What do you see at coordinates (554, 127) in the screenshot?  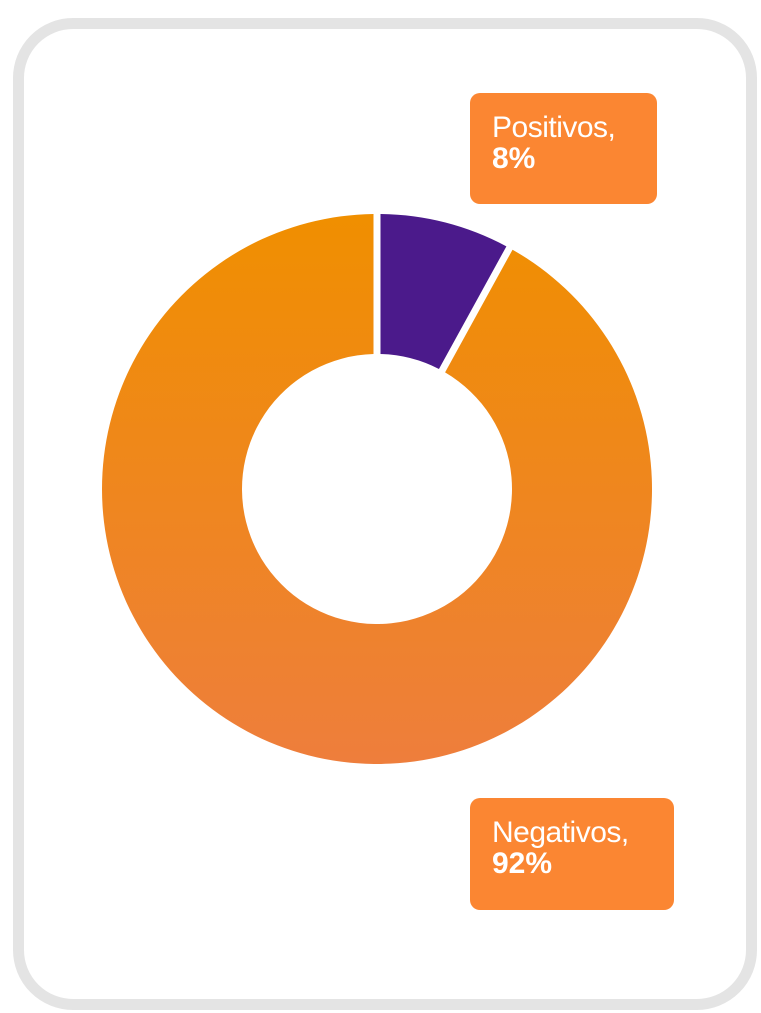 I see `positive-label-category: Positivos,` at bounding box center [554, 127].